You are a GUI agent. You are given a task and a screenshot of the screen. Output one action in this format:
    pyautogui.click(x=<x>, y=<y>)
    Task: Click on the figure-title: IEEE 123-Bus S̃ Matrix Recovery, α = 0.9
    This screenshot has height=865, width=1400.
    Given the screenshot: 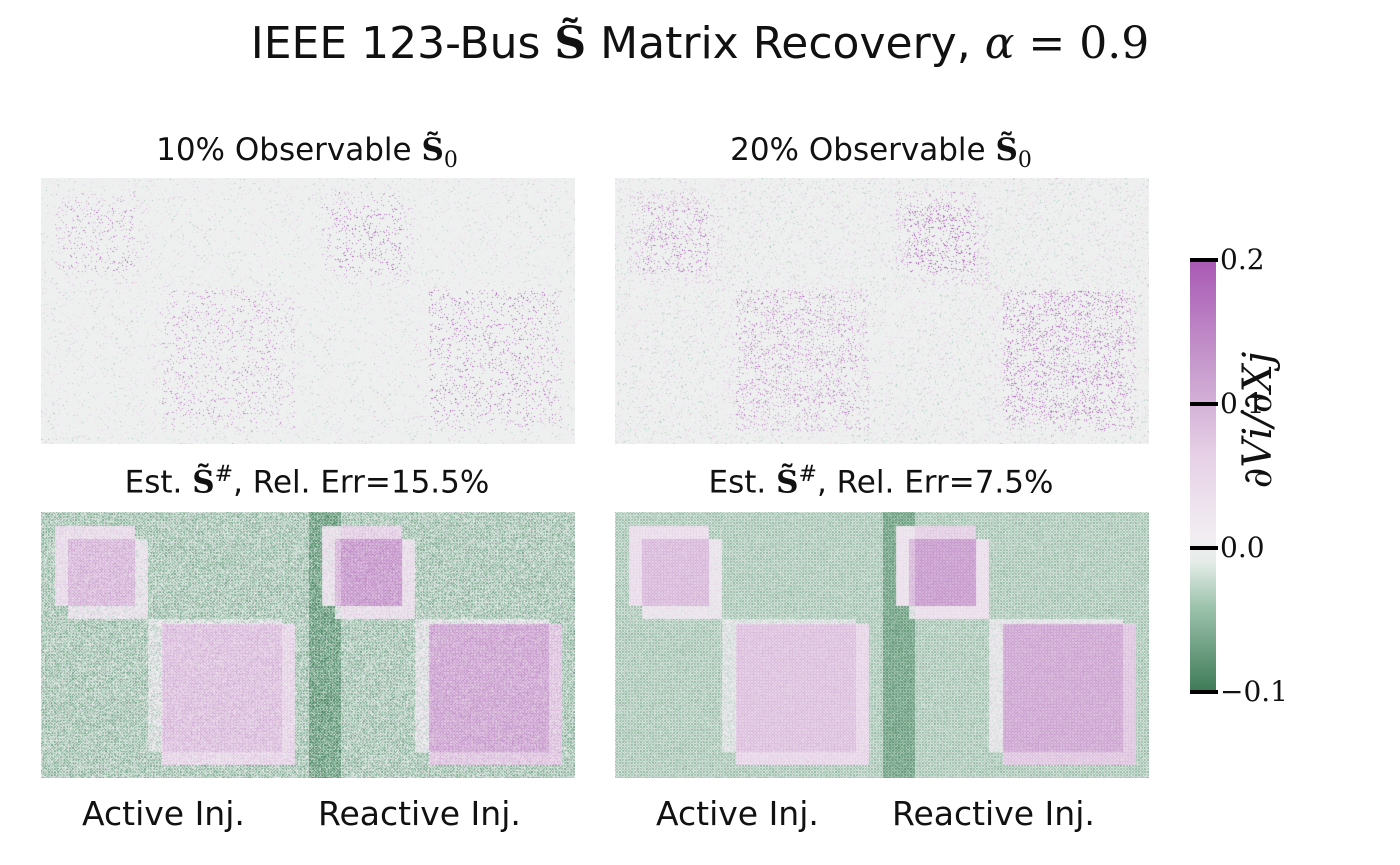 What is the action you would take?
    pyautogui.click(x=700, y=43)
    